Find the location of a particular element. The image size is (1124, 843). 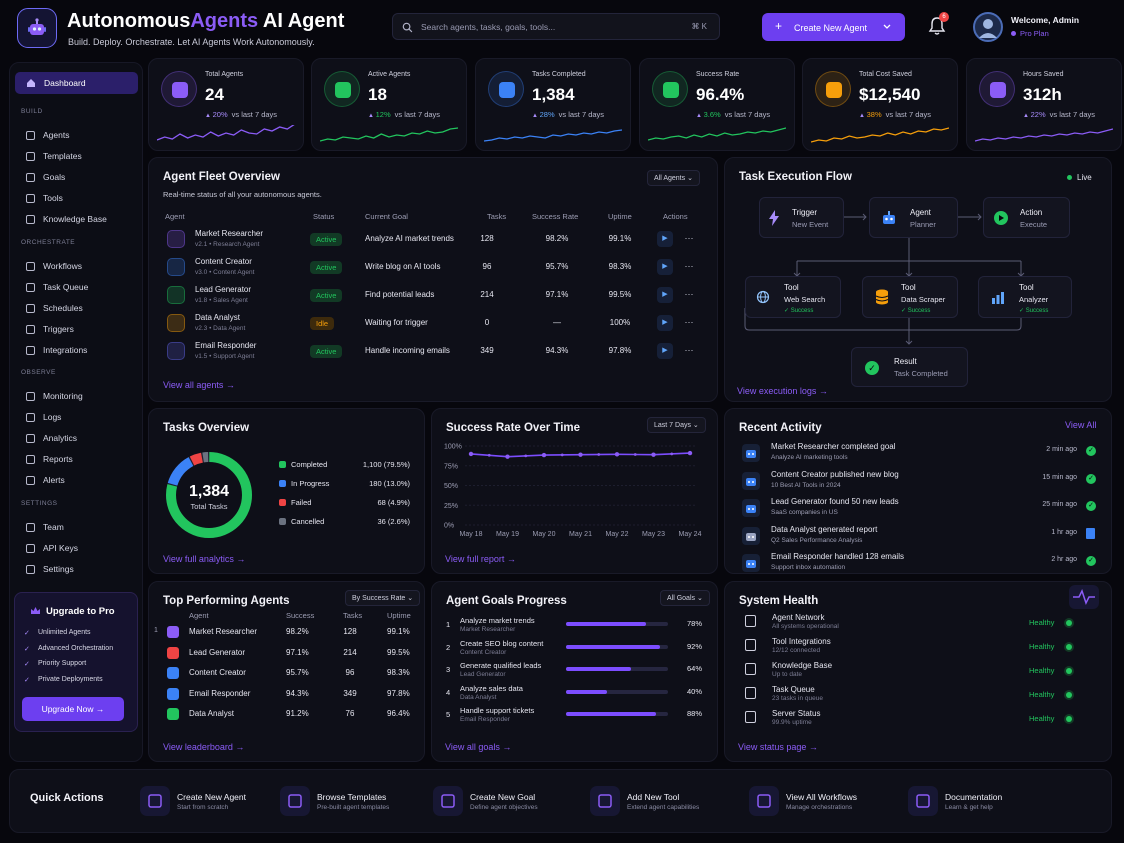

goal-icon is located at coordinates (448, 801).